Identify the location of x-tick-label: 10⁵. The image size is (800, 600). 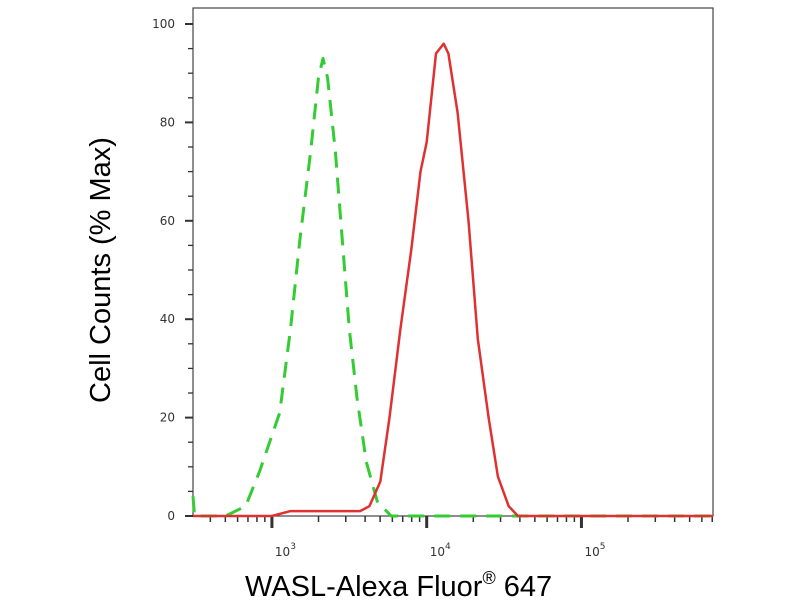
(594, 550).